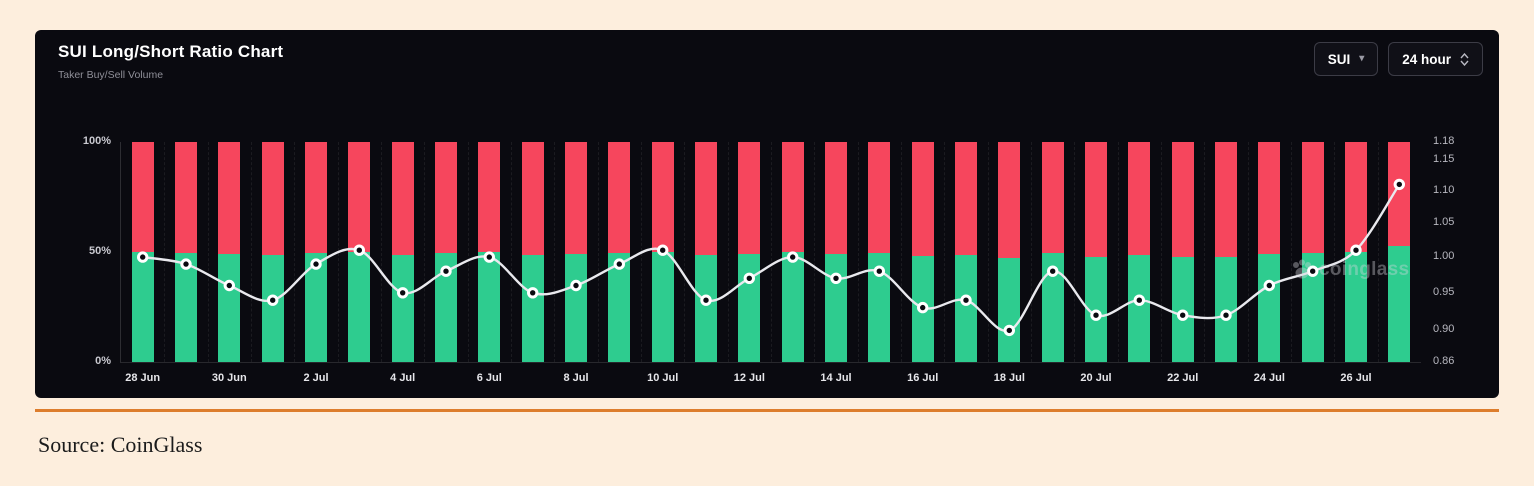 This screenshot has height=486, width=1534. Describe the element at coordinates (1444, 222) in the screenshot. I see `right-axis-tick: 1.05` at that location.